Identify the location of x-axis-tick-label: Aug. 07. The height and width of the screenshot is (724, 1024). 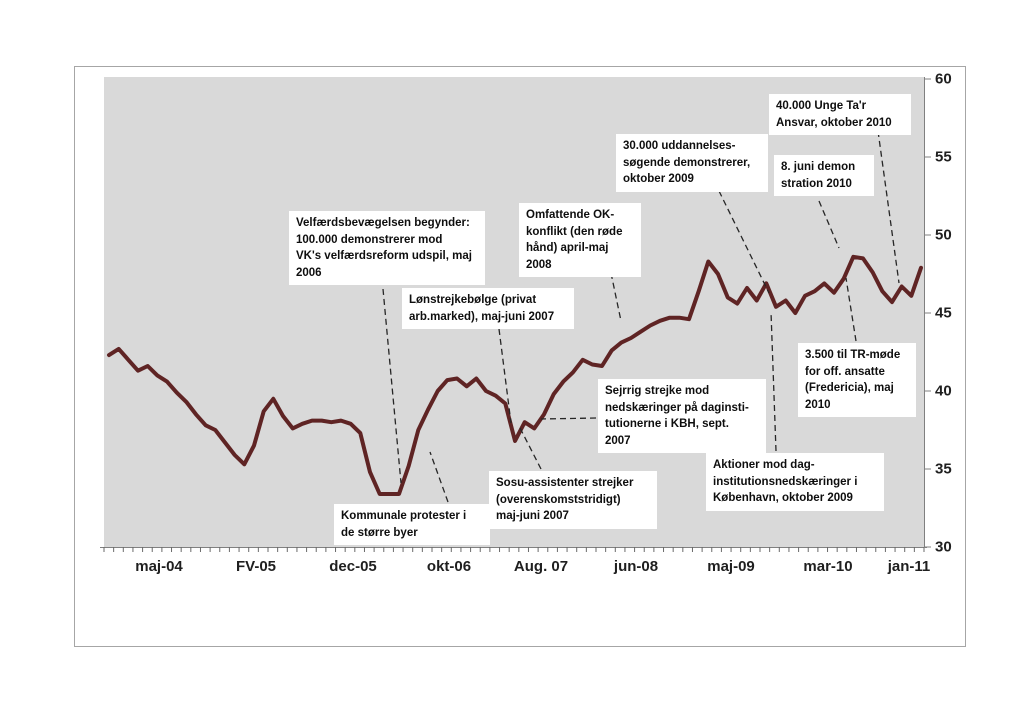
(541, 566).